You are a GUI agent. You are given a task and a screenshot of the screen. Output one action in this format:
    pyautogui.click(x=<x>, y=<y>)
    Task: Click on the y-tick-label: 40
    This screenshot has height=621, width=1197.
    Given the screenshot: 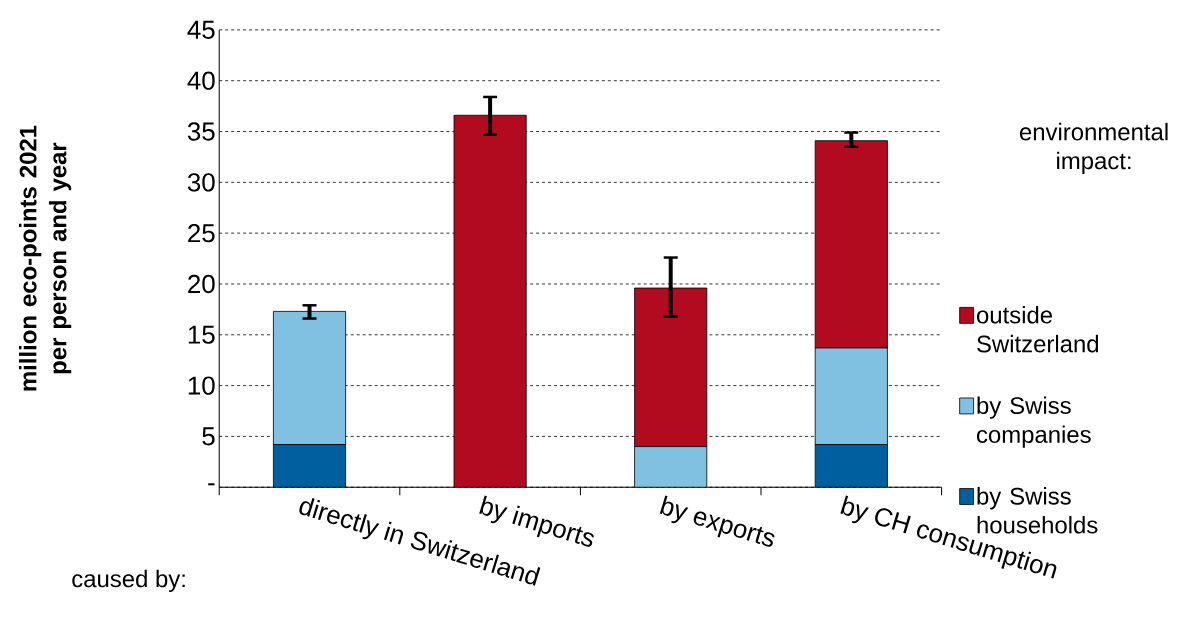 What is the action you would take?
    pyautogui.click(x=201, y=80)
    